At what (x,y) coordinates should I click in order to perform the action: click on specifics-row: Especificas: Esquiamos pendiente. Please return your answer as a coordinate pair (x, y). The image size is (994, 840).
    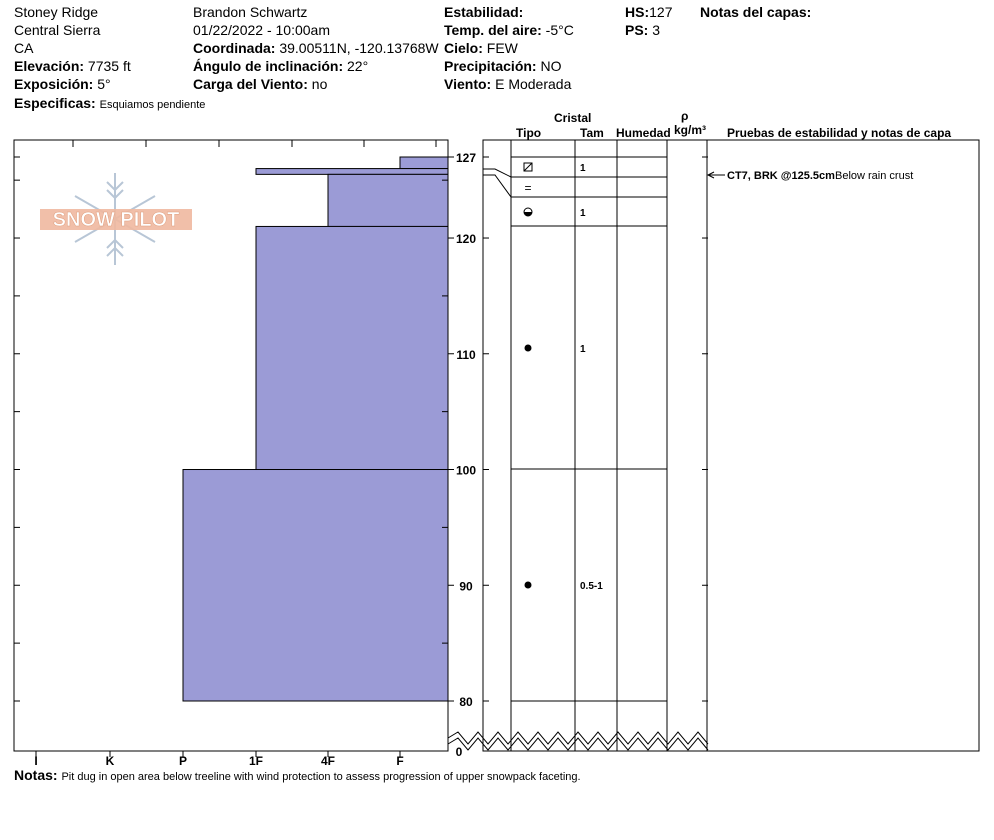
    Looking at the image, I should click on (109, 104).